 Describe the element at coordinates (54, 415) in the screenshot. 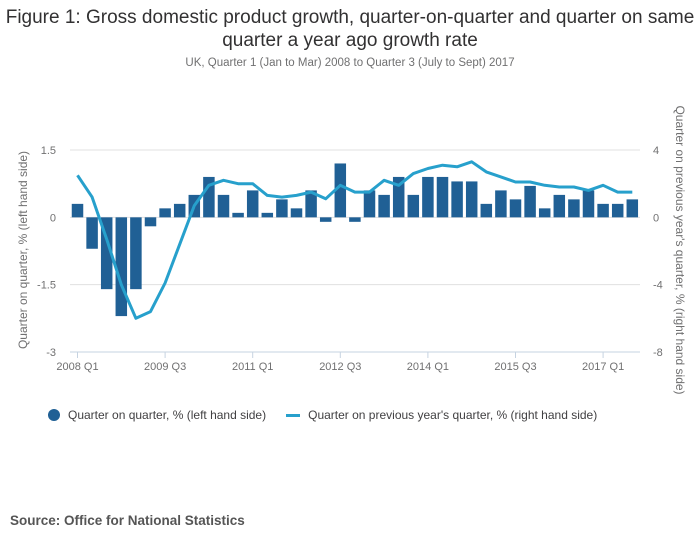

I see `legend-circle-marker-icon` at that location.